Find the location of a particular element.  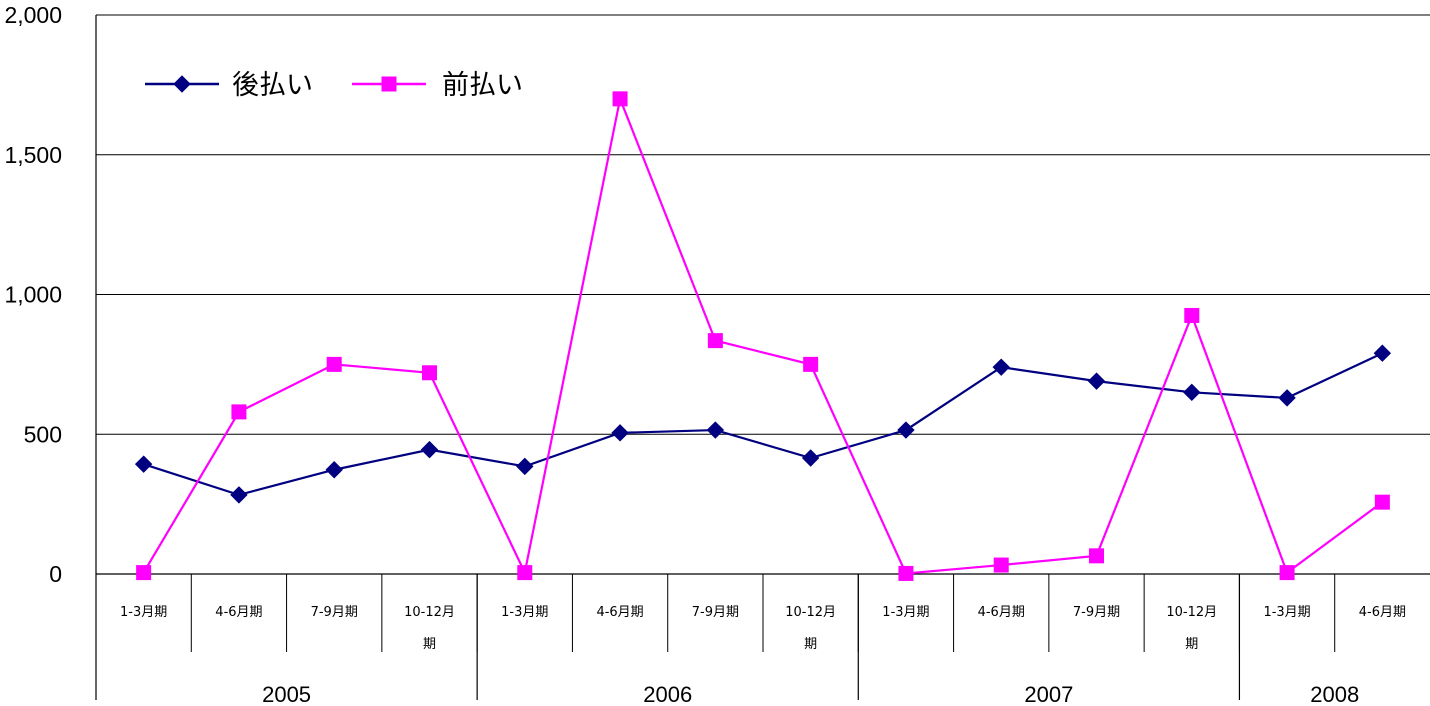

year-label: 2008 is located at coordinates (1334, 694).